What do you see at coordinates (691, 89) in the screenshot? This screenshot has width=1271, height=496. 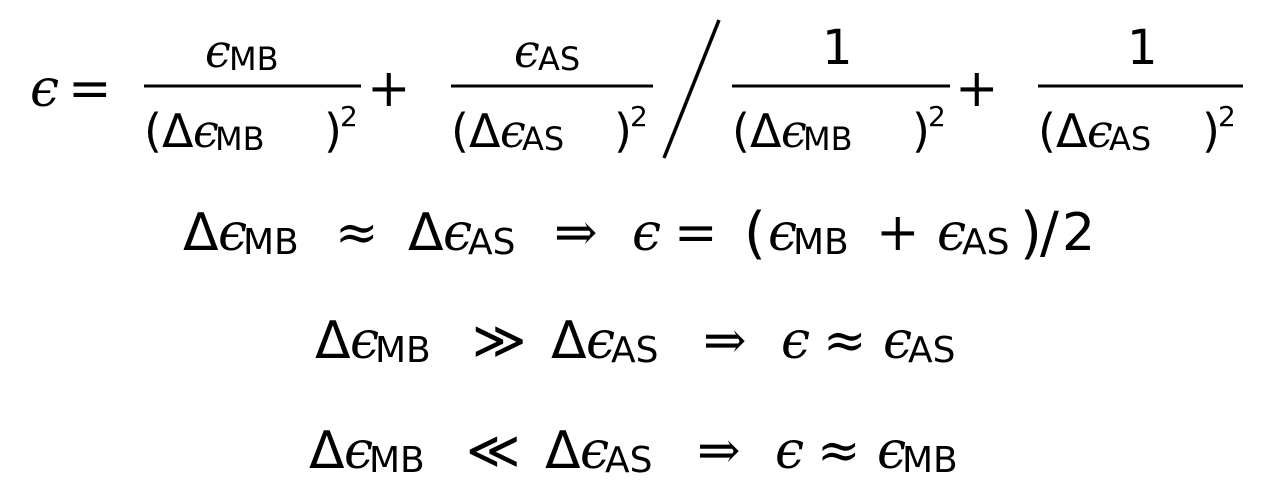 I see `big-division-slash` at bounding box center [691, 89].